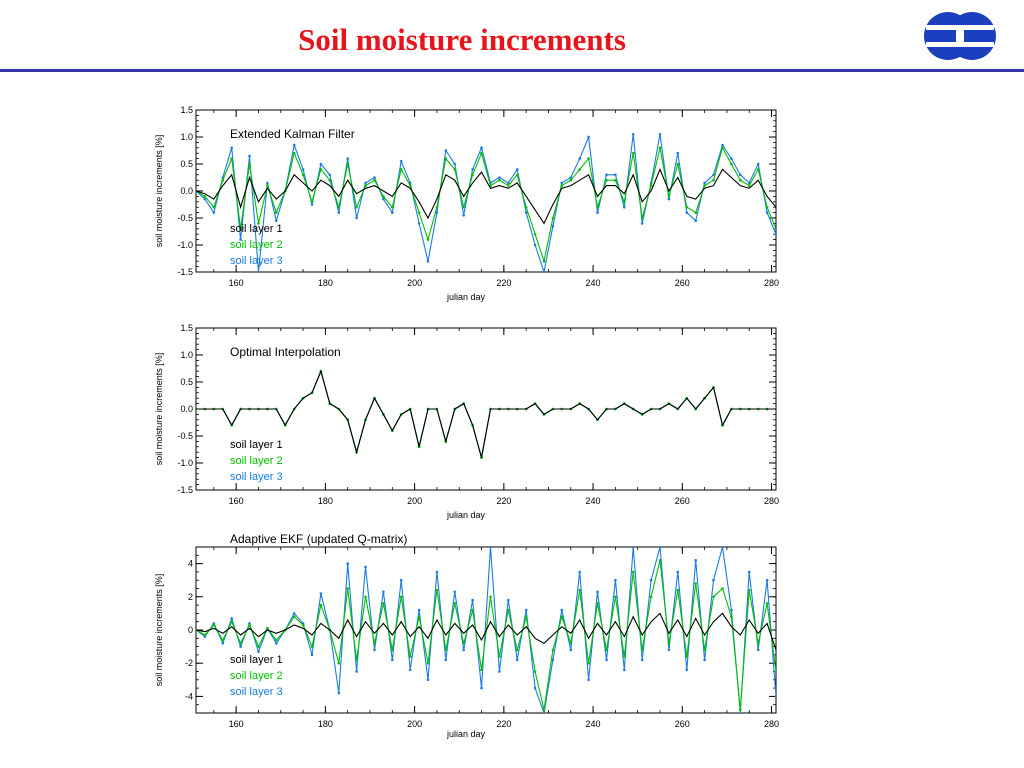 This screenshot has height=768, width=1024. I want to click on chart-title: Adaptive EKF (updated Q-matrix), so click(318, 539).